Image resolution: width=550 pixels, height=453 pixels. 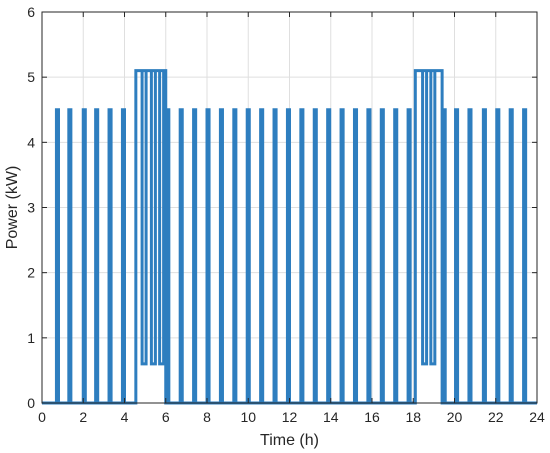 What do you see at coordinates (537, 417) in the screenshot?
I see `x-tick-label: 24` at bounding box center [537, 417].